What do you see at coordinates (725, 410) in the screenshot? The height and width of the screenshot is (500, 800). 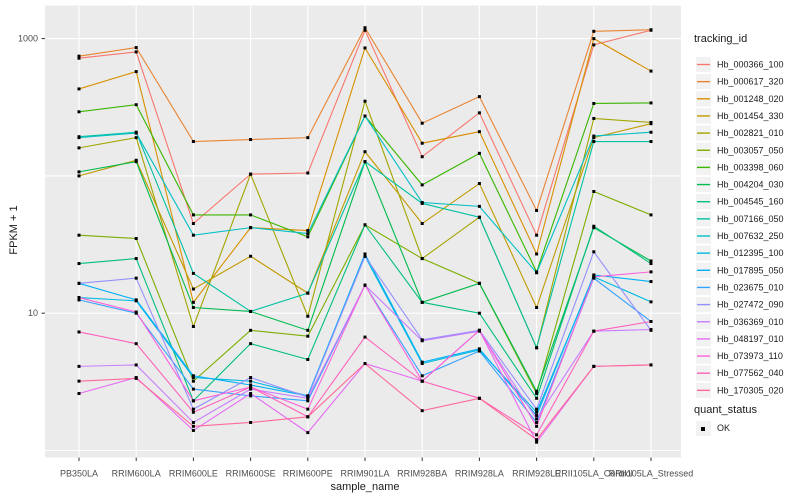 I see `legend-quant-status-title: quant_status` at bounding box center [725, 410].